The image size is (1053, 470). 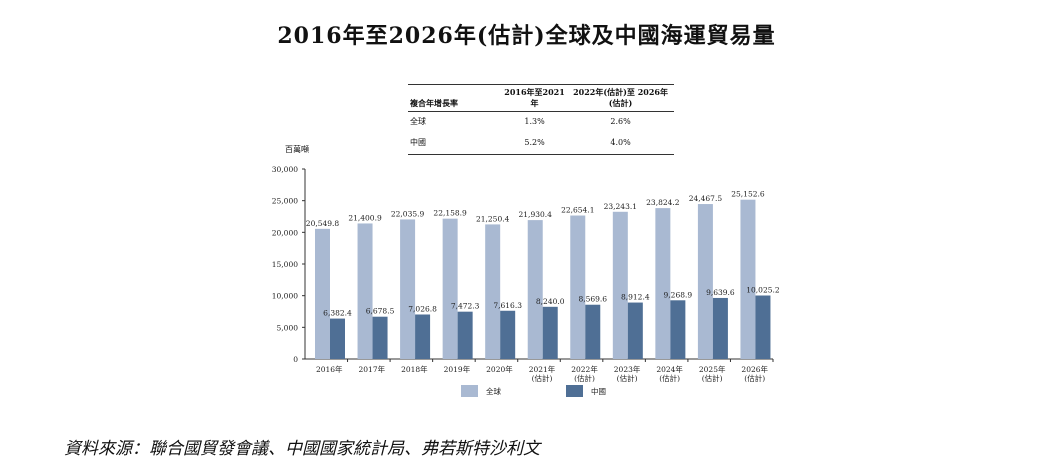 What do you see at coordinates (620, 144) in the screenshot?
I see `cagr-value: 4.0%` at bounding box center [620, 144].